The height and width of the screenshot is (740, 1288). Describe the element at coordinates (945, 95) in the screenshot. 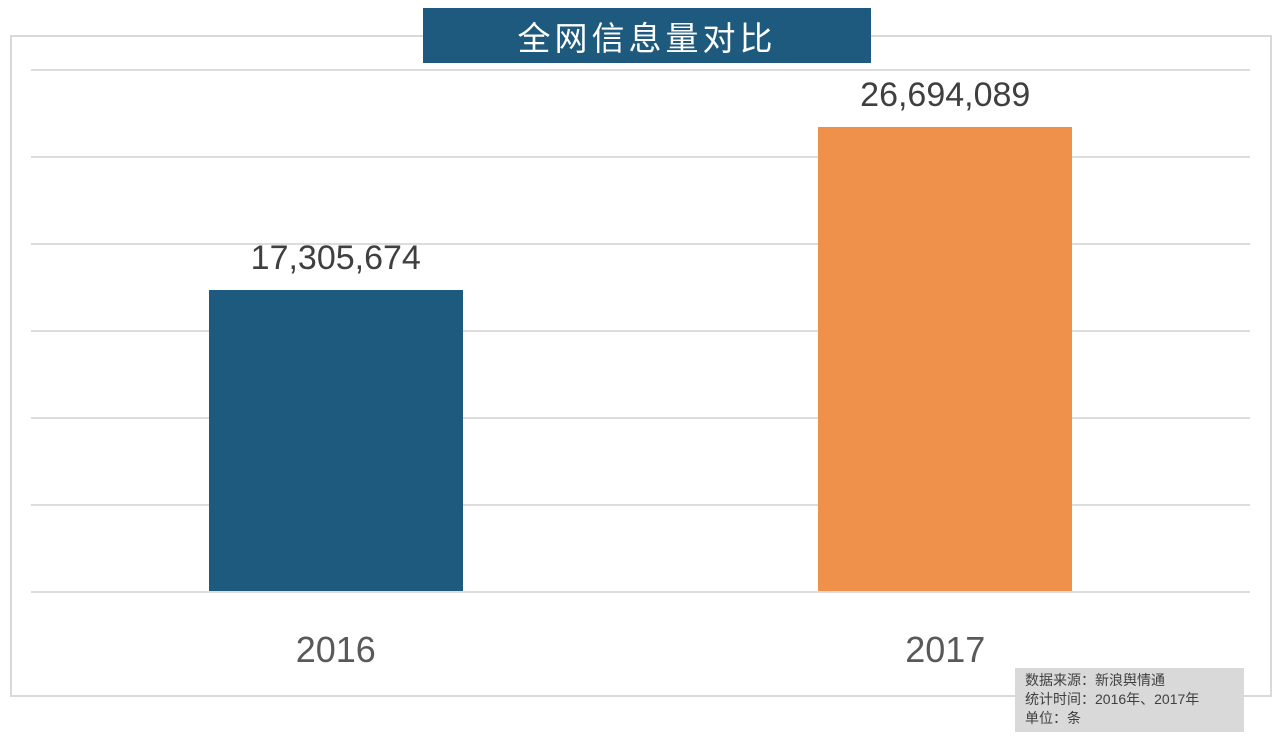

I see `value-label-2017: 26,694,089` at that location.